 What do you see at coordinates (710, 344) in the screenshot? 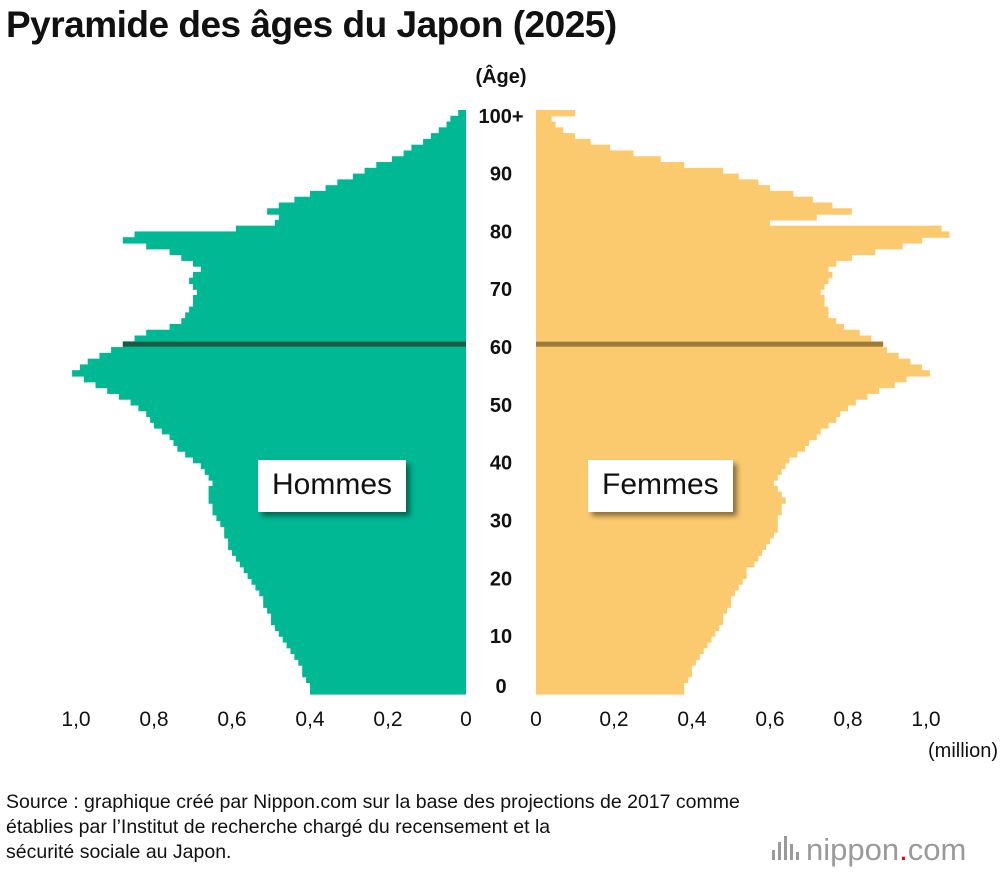
I see `women-age-60-marker` at bounding box center [710, 344].